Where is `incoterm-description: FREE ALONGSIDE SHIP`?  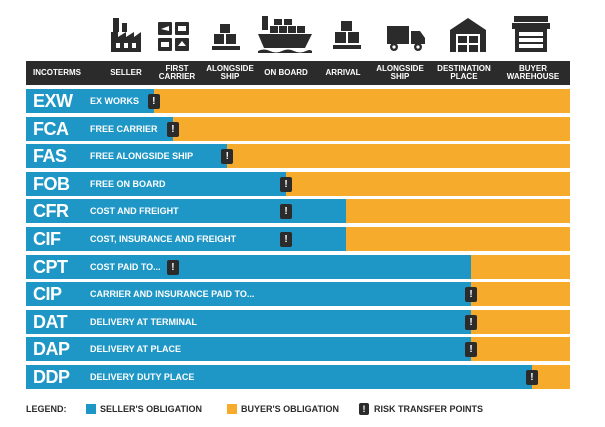
incoterm-description: FREE ALONGSIDE SHIP is located at coordinates (142, 156).